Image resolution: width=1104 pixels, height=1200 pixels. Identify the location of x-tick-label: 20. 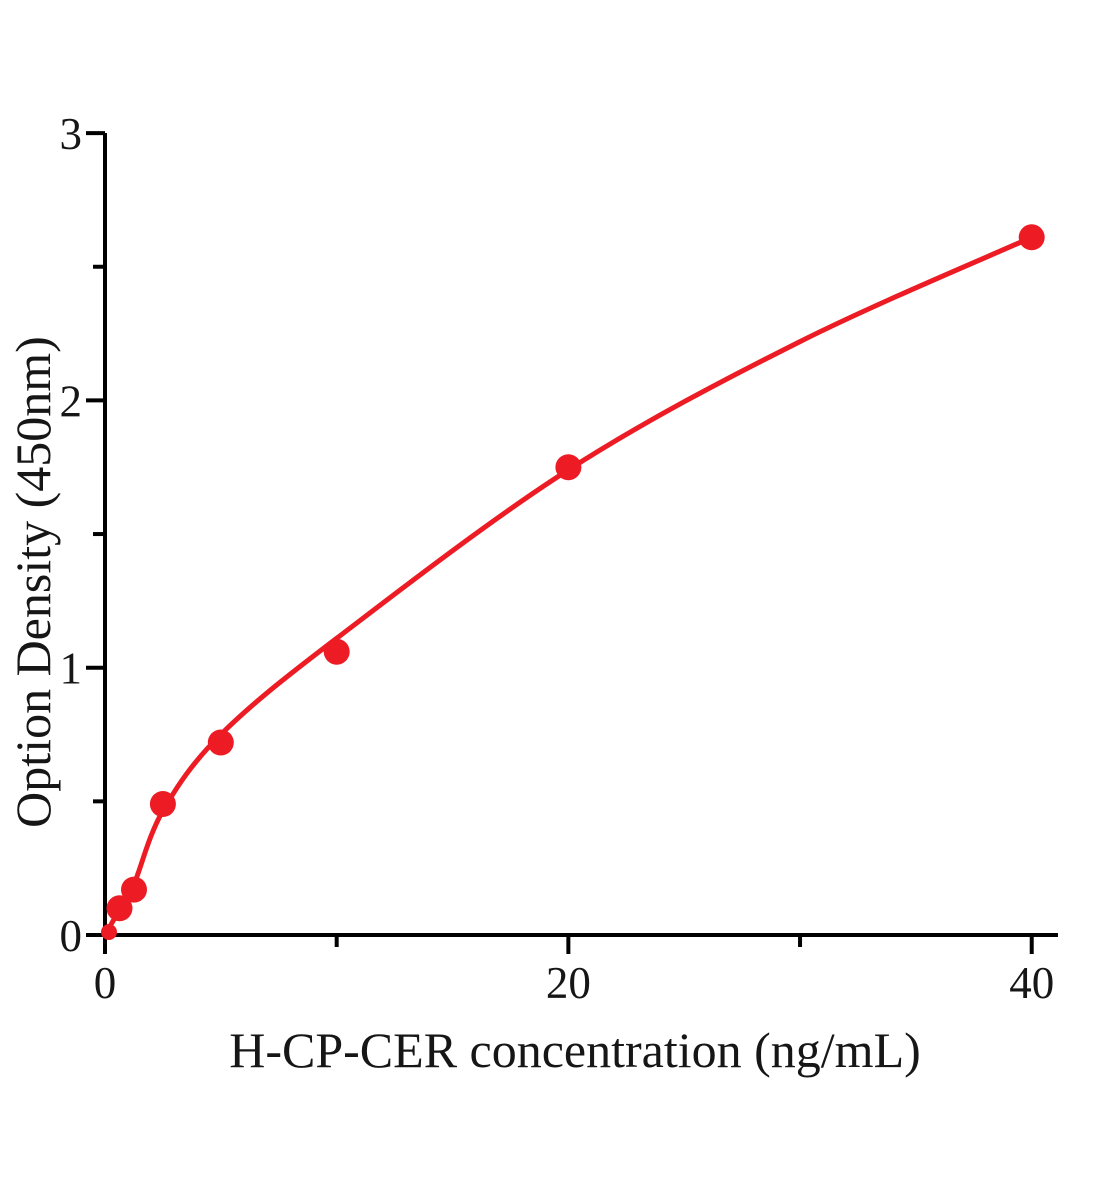
(568, 983).